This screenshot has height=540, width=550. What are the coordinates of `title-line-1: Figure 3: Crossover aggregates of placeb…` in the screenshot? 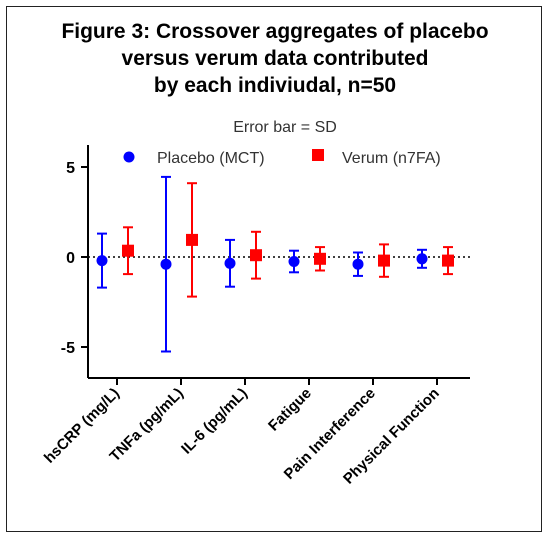 It's located at (275, 31).